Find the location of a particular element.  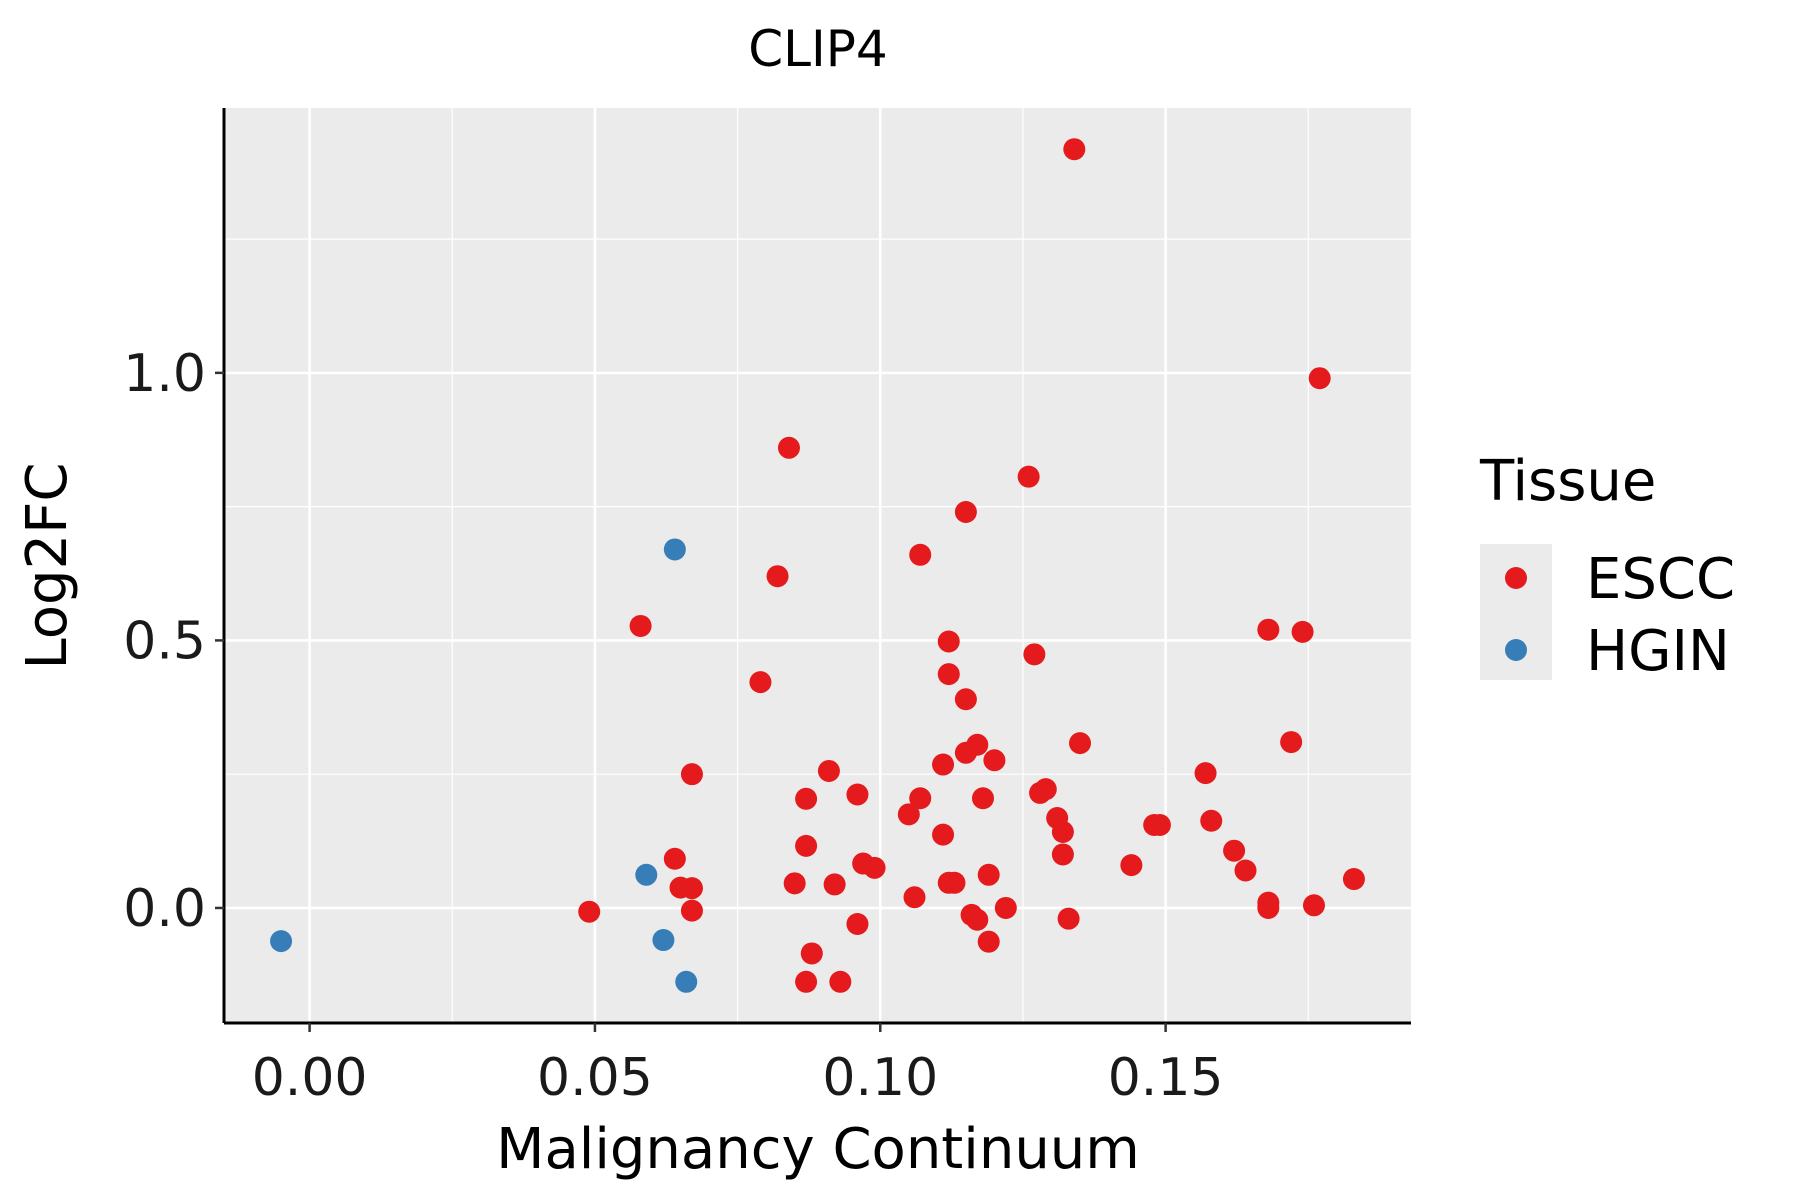

legend-key-escc is located at coordinates (1516, 578).